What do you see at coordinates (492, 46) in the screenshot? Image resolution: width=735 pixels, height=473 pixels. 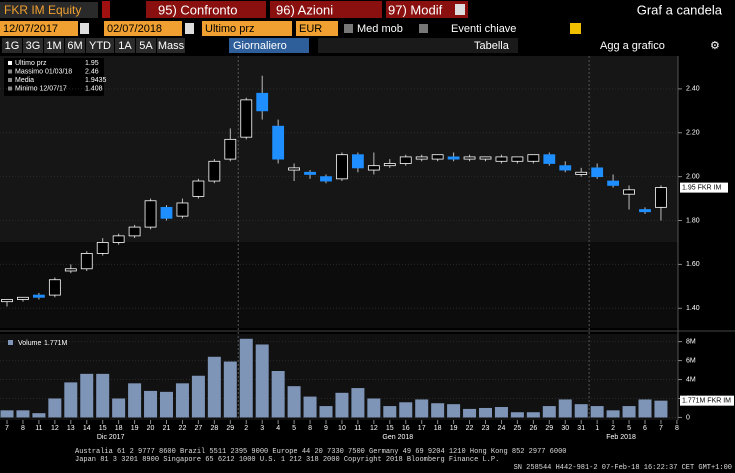 I see `action: Tabella` at bounding box center [492, 46].